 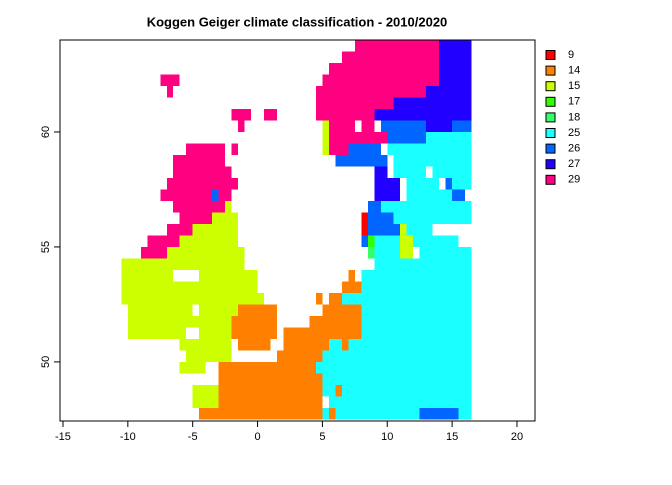 What do you see at coordinates (128, 437) in the screenshot?
I see `x-tick-label: -10` at bounding box center [128, 437].